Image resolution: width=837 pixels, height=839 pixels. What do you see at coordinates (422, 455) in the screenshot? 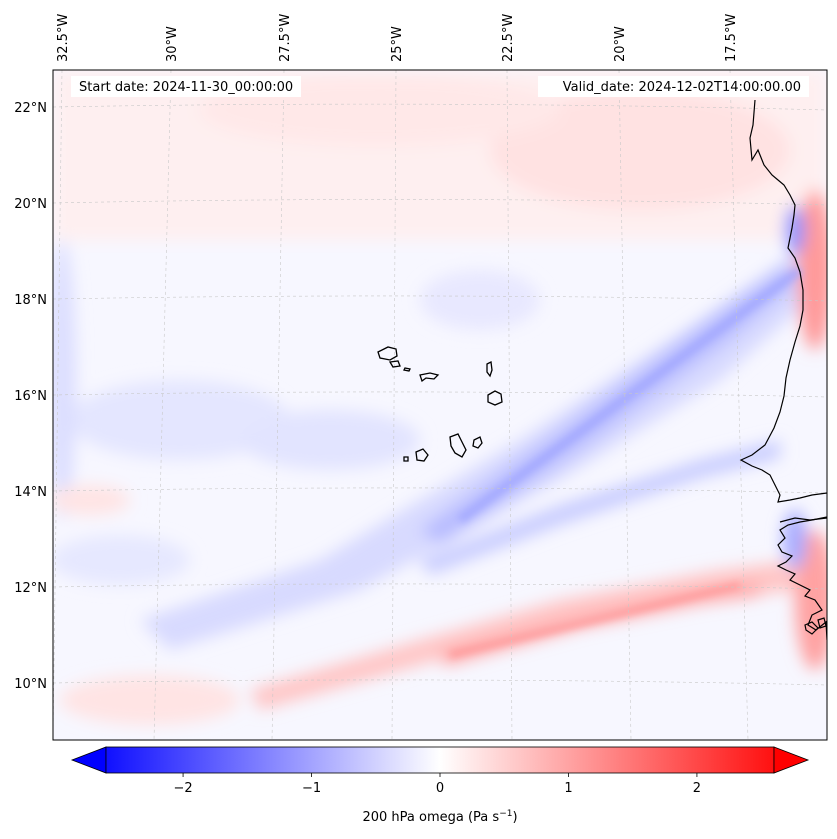
I see `island-fogo` at bounding box center [422, 455].